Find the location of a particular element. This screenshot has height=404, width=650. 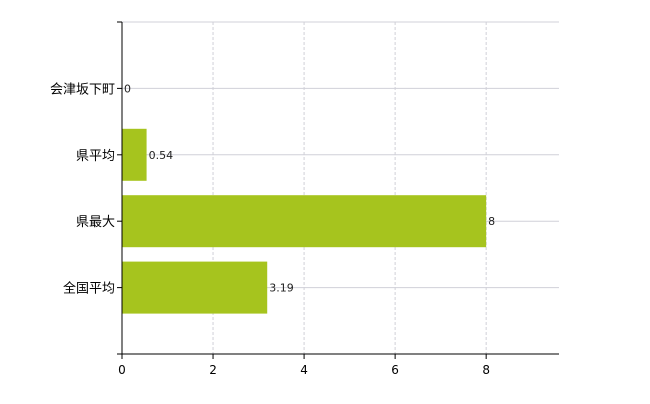

x-tick-label: 0 is located at coordinates (122, 370).